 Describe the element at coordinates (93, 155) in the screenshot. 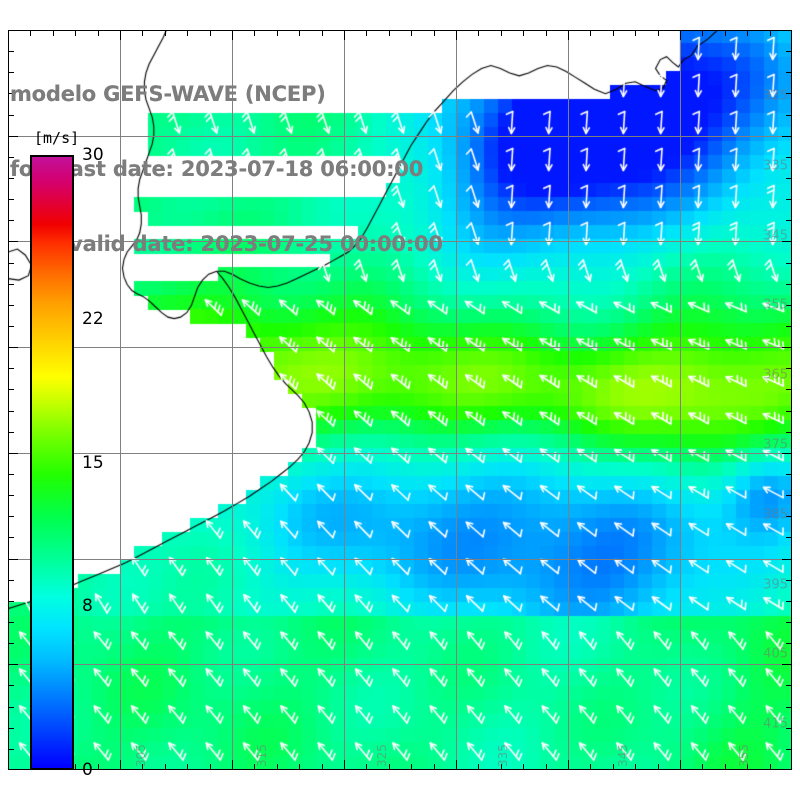

I see `colorbar-tick-30: 30` at that location.